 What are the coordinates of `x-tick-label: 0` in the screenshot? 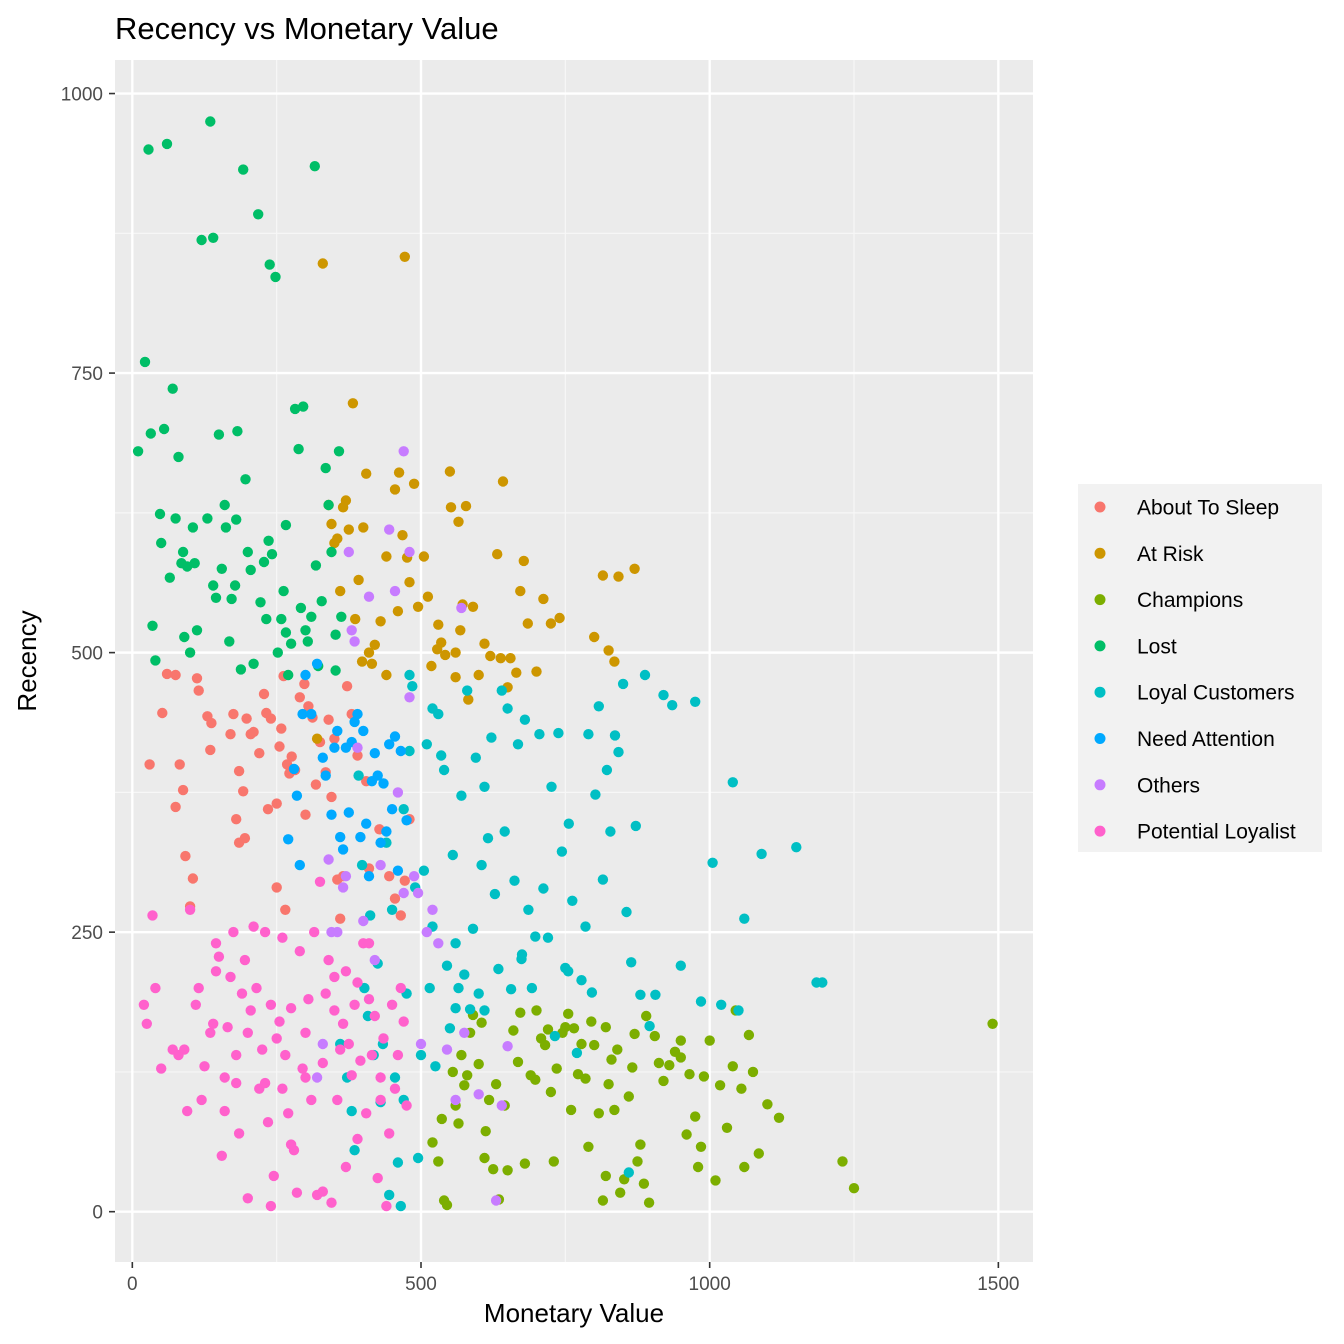 It's located at (132, 1284).